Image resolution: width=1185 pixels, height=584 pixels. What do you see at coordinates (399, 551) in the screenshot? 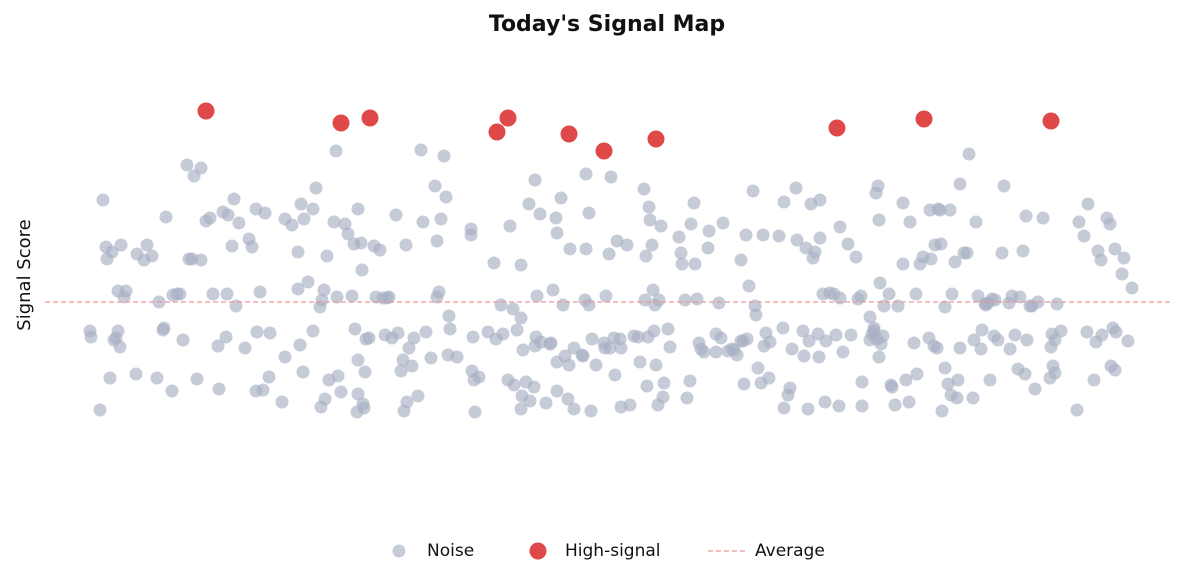
I see `legend-marker` at bounding box center [399, 551].